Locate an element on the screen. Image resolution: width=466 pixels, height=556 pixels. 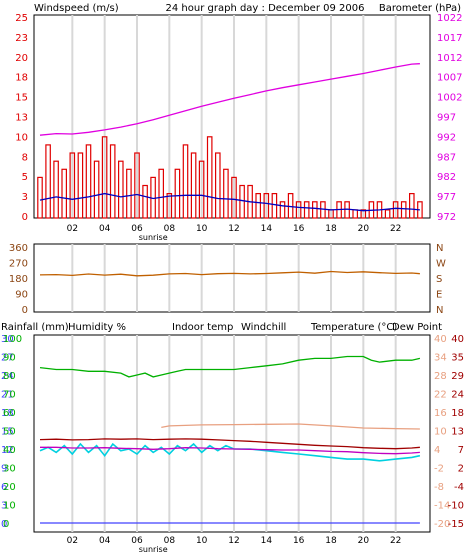
y-tick-label: 270 is located at coordinates (18, 264).